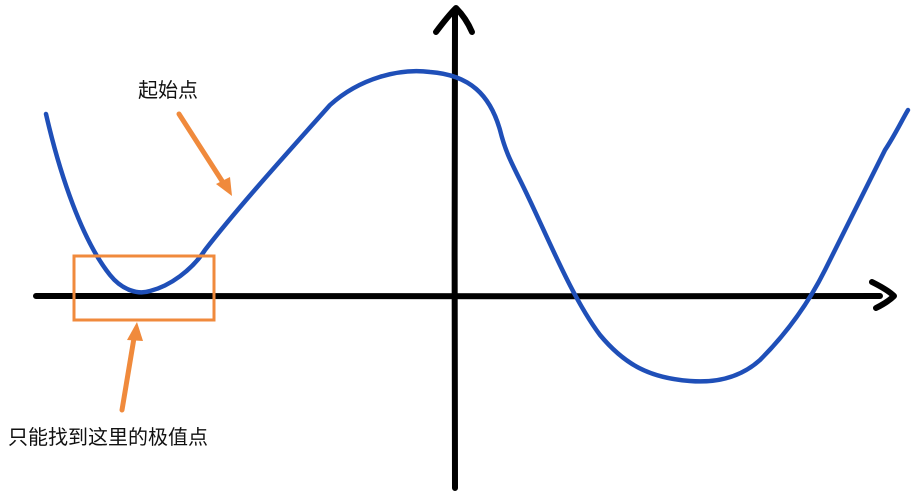 The image size is (916, 495). I want to click on local-extremum-note-label: 只能找到这里的极值点, so click(108, 437).